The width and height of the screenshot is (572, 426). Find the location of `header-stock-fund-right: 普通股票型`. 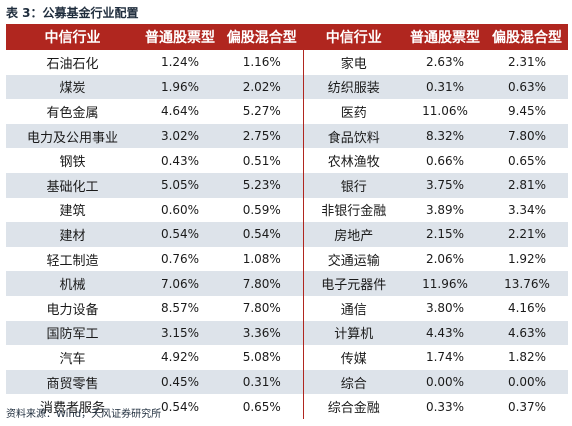

header-stock-fund-right: 普通股票型 is located at coordinates (445, 37).